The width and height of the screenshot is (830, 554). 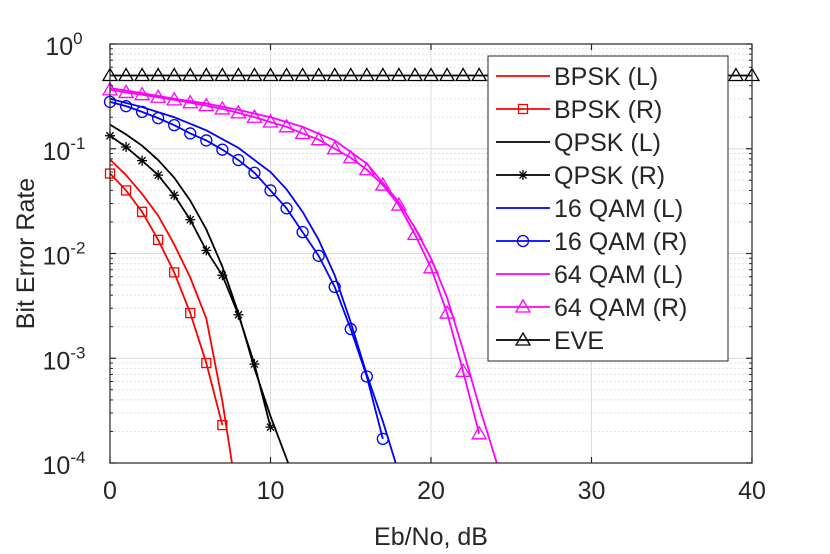 I want to click on legend-label: EVE, so click(x=579, y=341).